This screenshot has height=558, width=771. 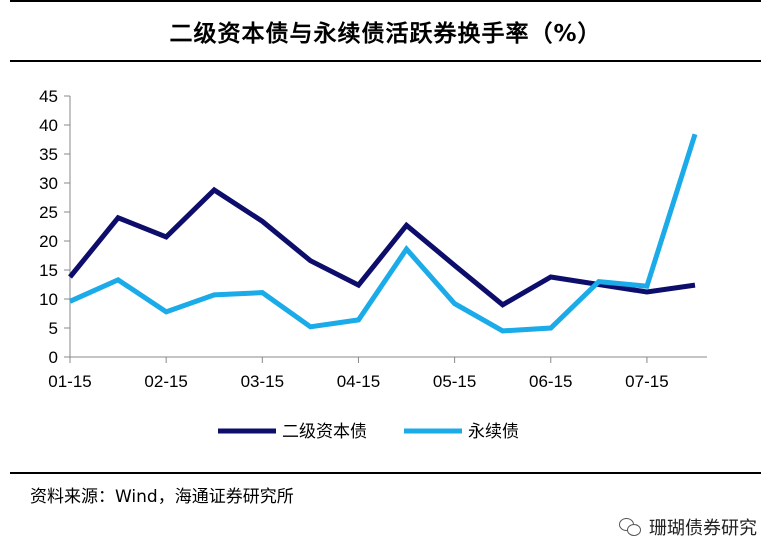 I want to click on y-tick-label: 40, so click(x=48, y=125).